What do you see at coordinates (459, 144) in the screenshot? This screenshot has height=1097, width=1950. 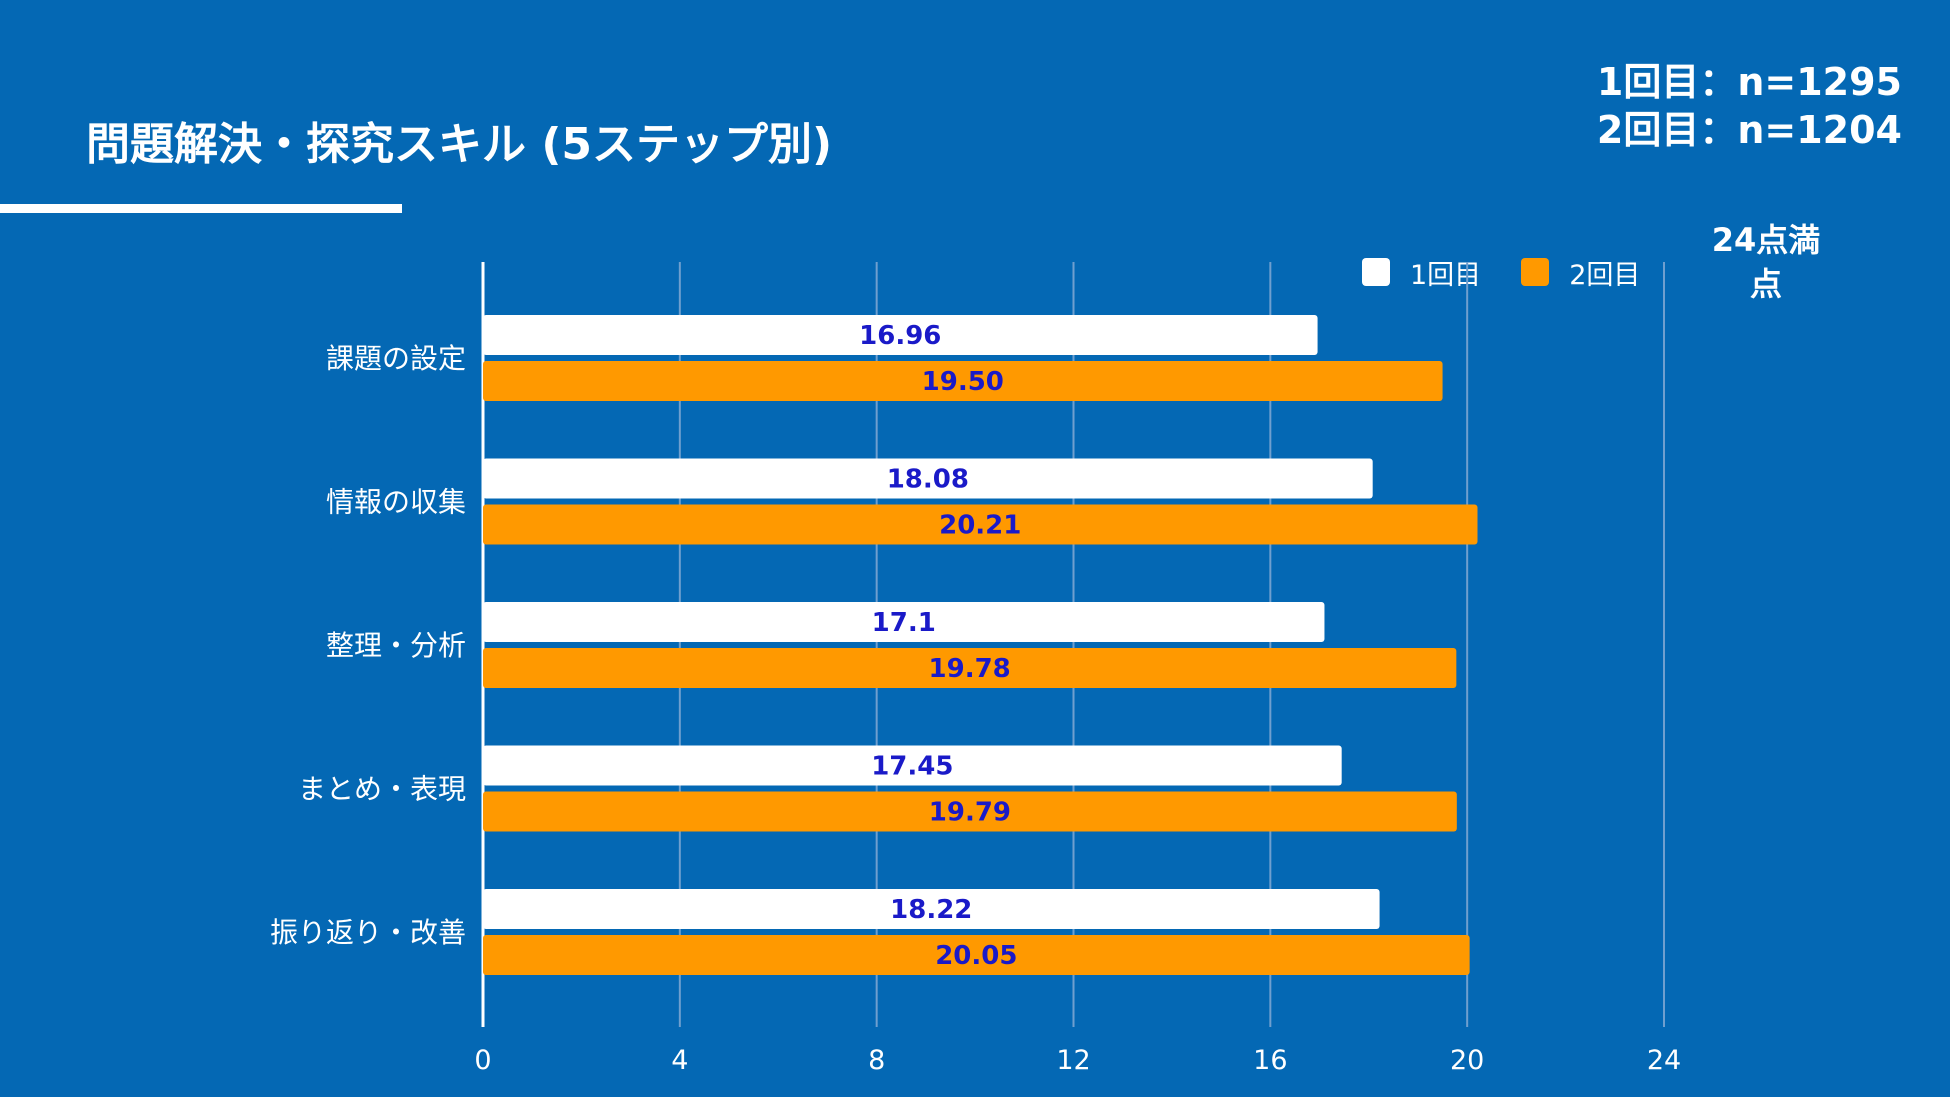 I see `page-title: 問題解決・探究スキル (5ステップ別)` at bounding box center [459, 144].